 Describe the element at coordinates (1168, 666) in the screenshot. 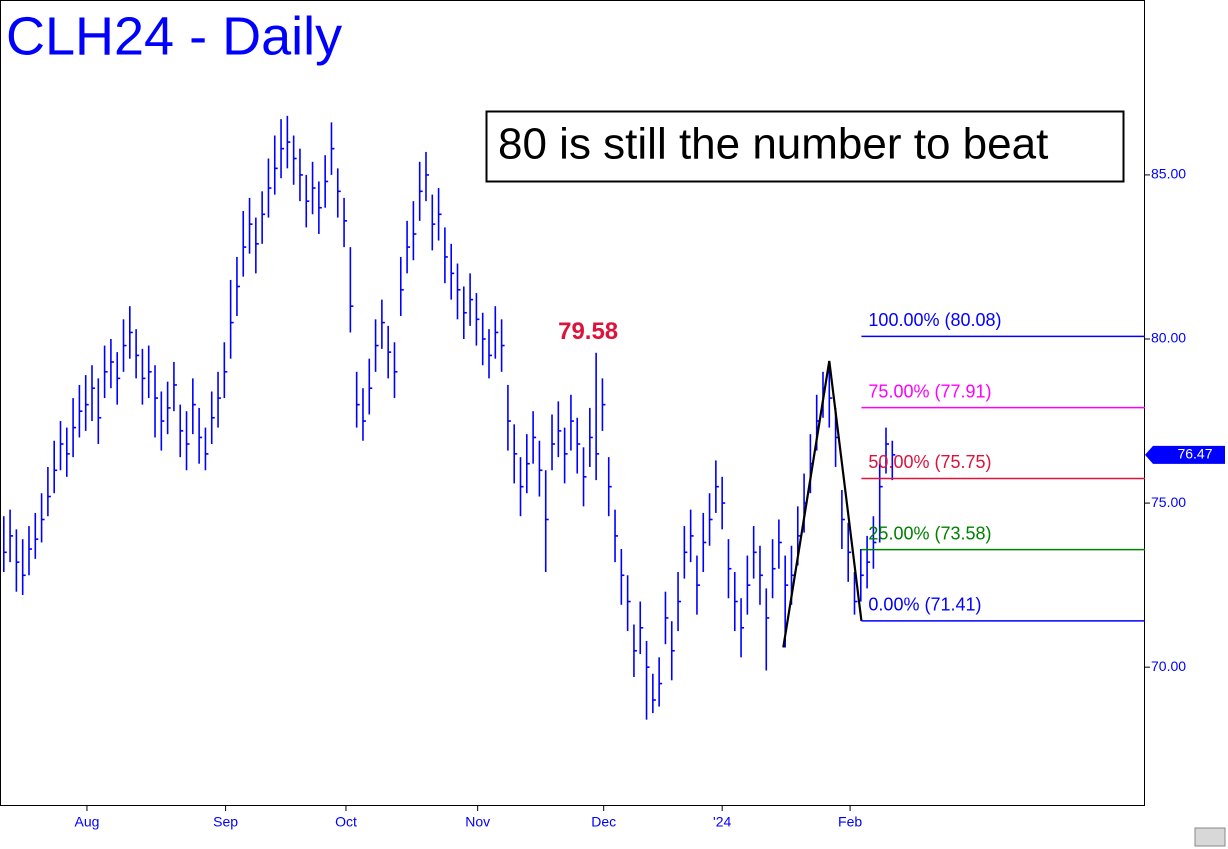

I see `y-tick-label: 70.00` at that location.